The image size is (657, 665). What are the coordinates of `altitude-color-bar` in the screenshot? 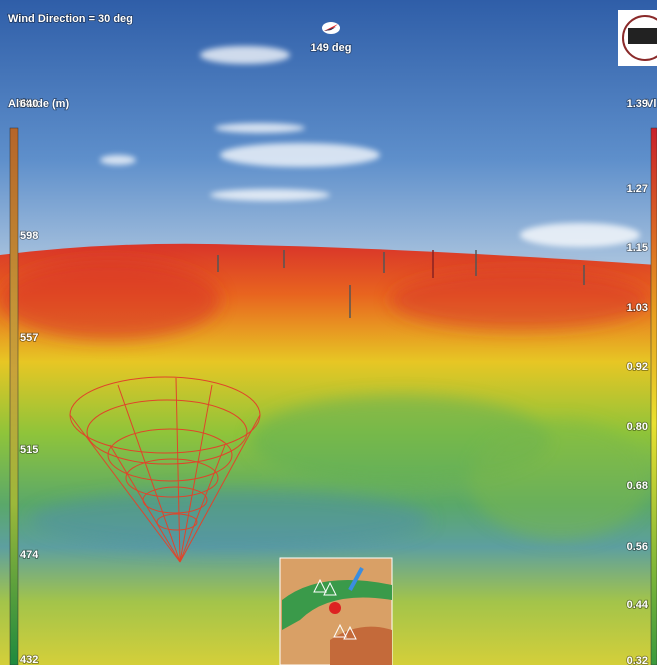 It's located at (14, 396).